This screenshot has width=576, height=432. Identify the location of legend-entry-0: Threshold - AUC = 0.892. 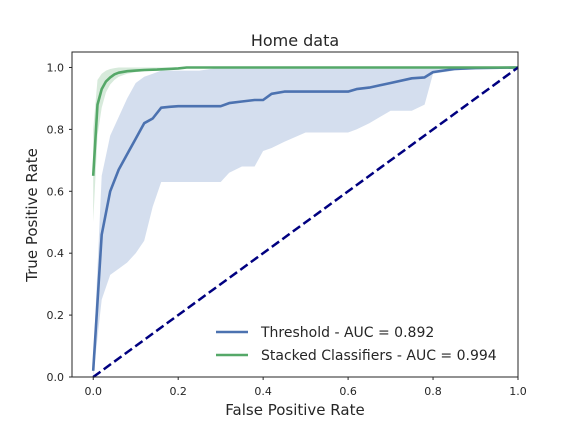
(347, 333).